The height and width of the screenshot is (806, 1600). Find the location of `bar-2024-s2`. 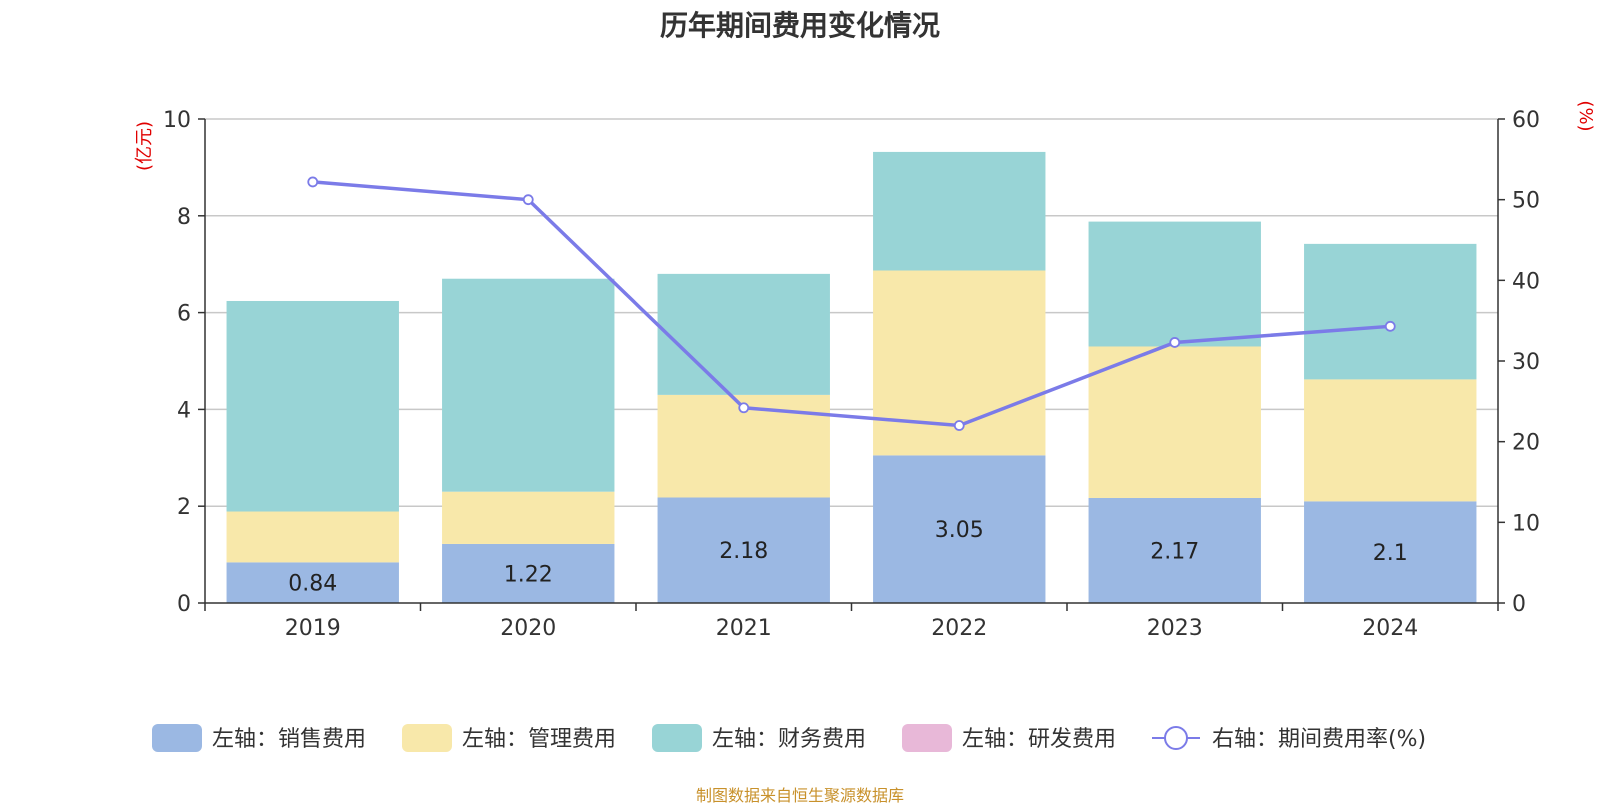

bar-2024-s2 is located at coordinates (1390, 311).